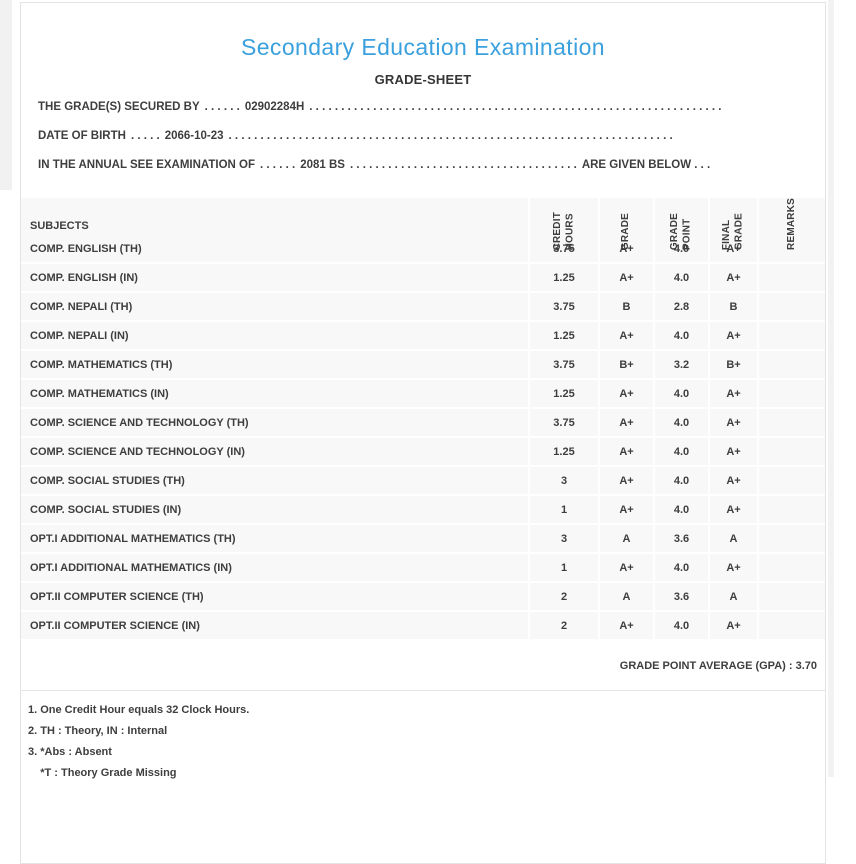 This screenshot has width=856, height=864. What do you see at coordinates (274, 335) in the screenshot?
I see `cell-subject: COMP. NEPALI (IN)` at bounding box center [274, 335].